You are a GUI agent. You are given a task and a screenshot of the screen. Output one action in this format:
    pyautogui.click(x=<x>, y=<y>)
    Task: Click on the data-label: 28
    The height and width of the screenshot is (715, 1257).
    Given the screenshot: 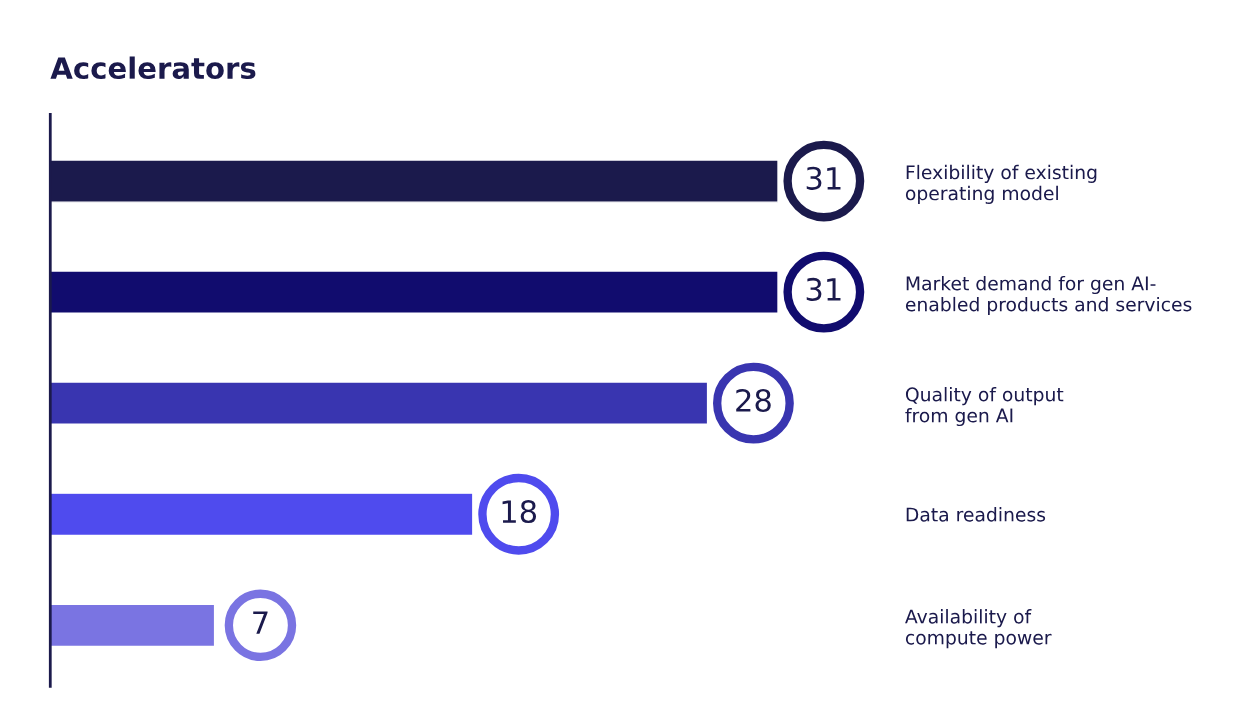 What is the action you would take?
    pyautogui.click(x=753, y=400)
    